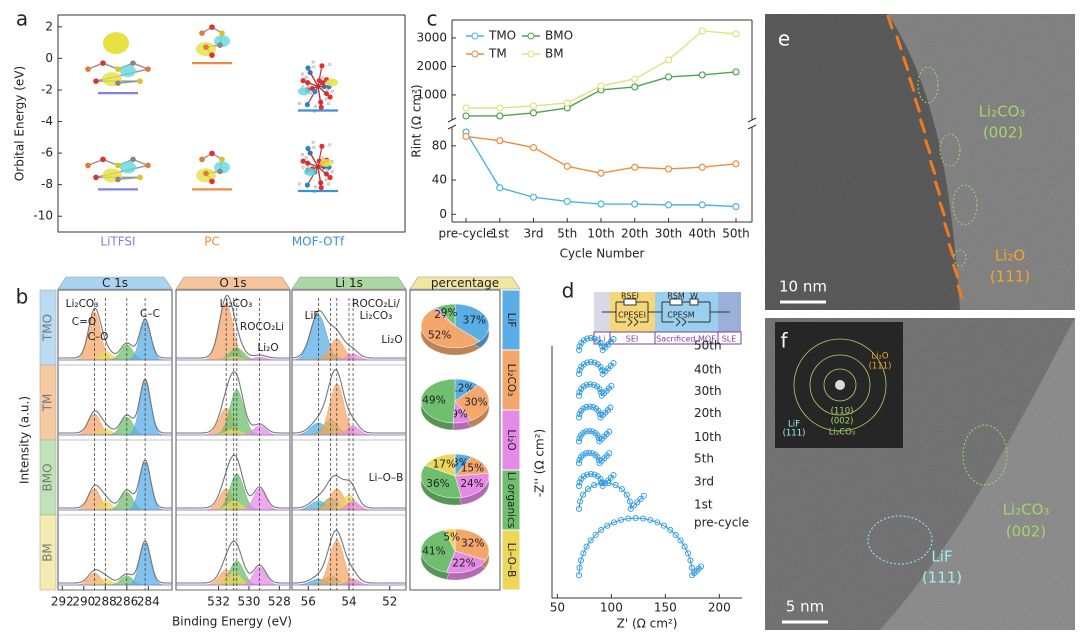  Describe the element at coordinates (736, 234) in the screenshot. I see `x-tick-label: 50th` at that location.